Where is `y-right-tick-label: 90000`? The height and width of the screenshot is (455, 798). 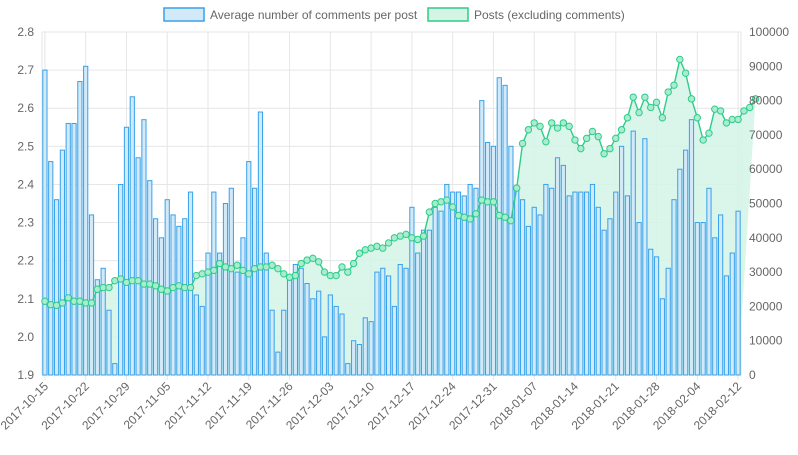
y-right-tick-label: 90000 is located at coordinates (766, 66).